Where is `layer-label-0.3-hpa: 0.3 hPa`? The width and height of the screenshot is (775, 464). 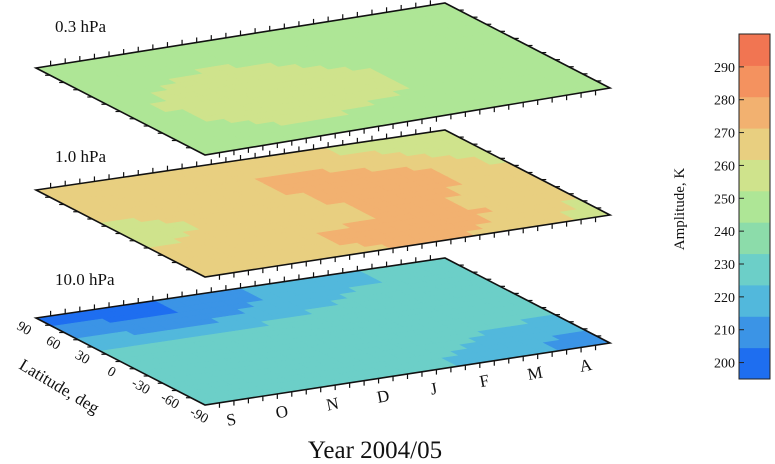
layer-label-0.3-hpa: 0.3 hPa is located at coordinates (80, 26).